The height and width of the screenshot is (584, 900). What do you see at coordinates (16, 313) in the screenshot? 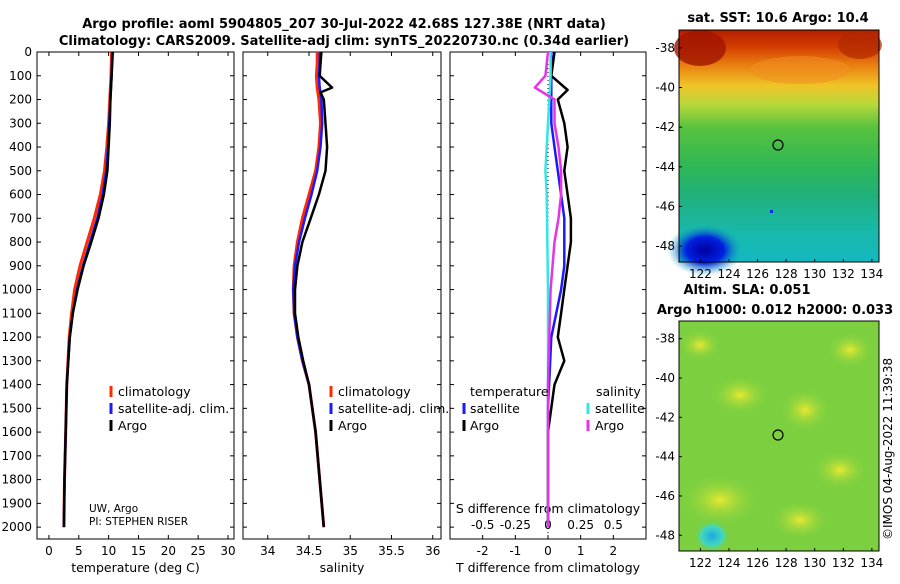
I see `y-tick-label: 1100` at bounding box center [16, 313].